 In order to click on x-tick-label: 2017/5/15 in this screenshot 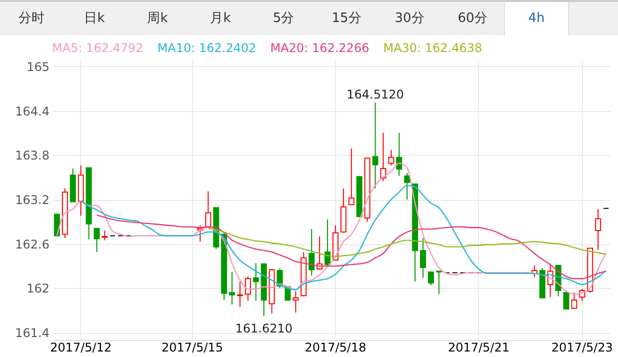, I will do `click(192, 347)`.